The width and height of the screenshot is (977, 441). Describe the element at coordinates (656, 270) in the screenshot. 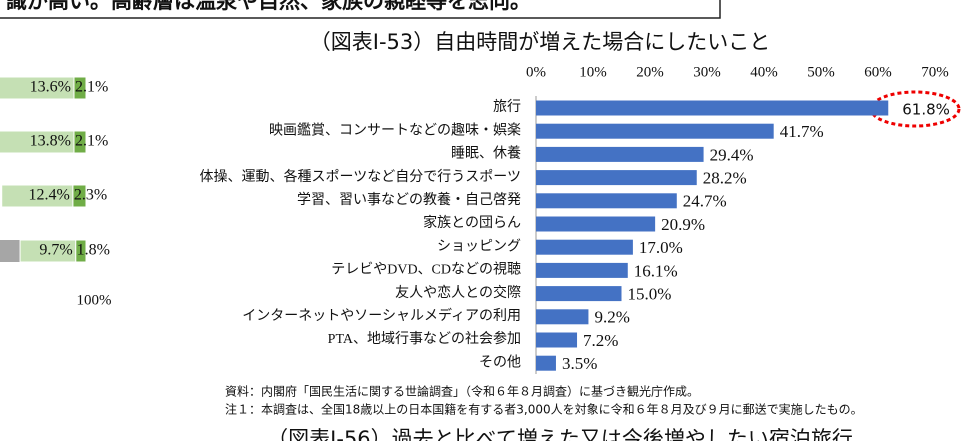

I see `value-label: 16.1%` at that location.